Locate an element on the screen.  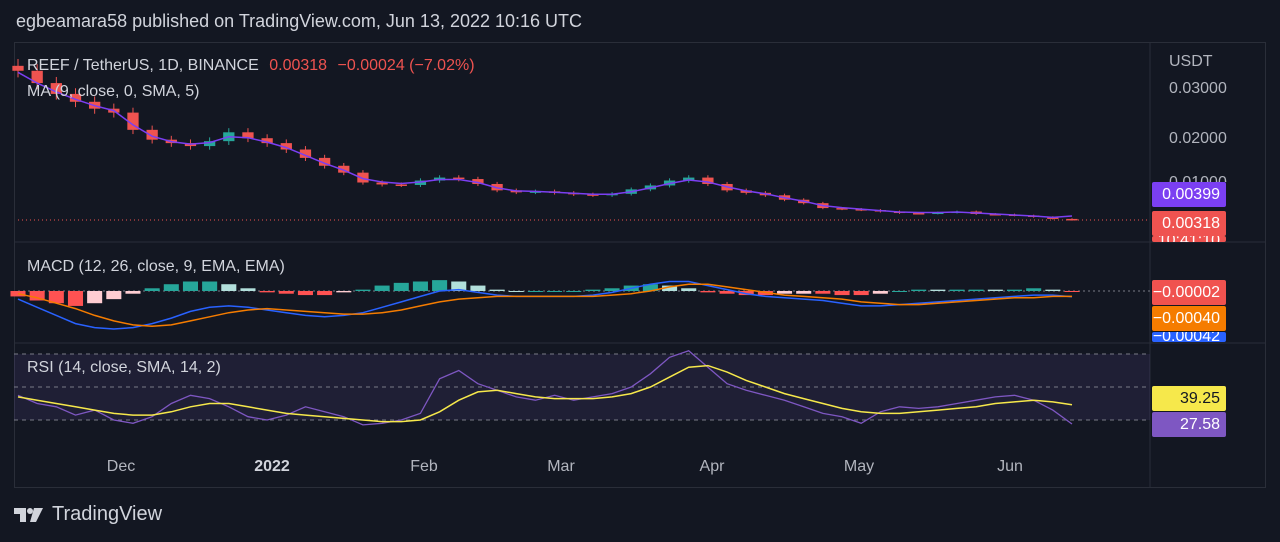
currency-unit: USDT is located at coordinates (1191, 61).